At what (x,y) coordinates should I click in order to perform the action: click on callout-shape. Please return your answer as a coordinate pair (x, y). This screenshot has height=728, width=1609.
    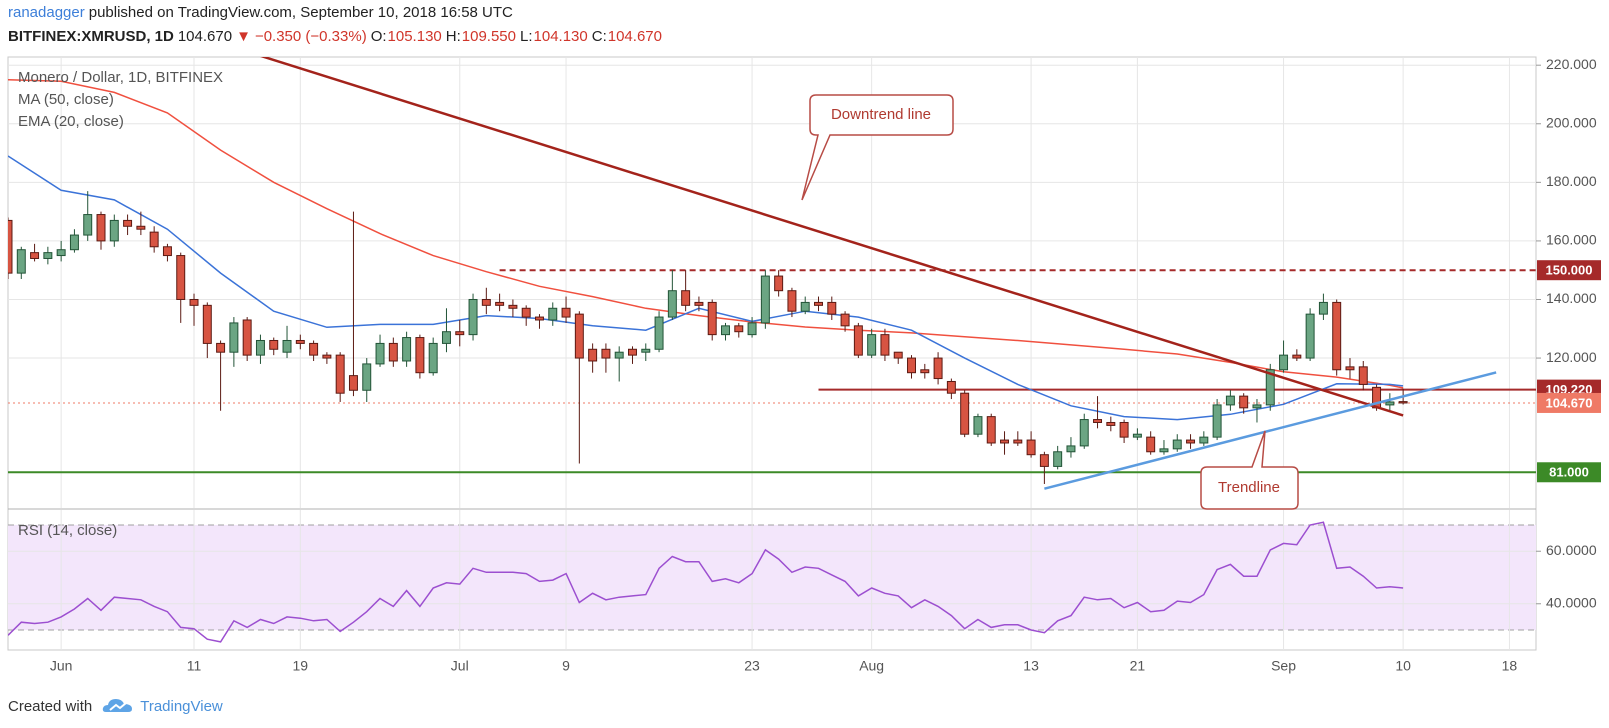
    Looking at the image, I should click on (1249, 470).